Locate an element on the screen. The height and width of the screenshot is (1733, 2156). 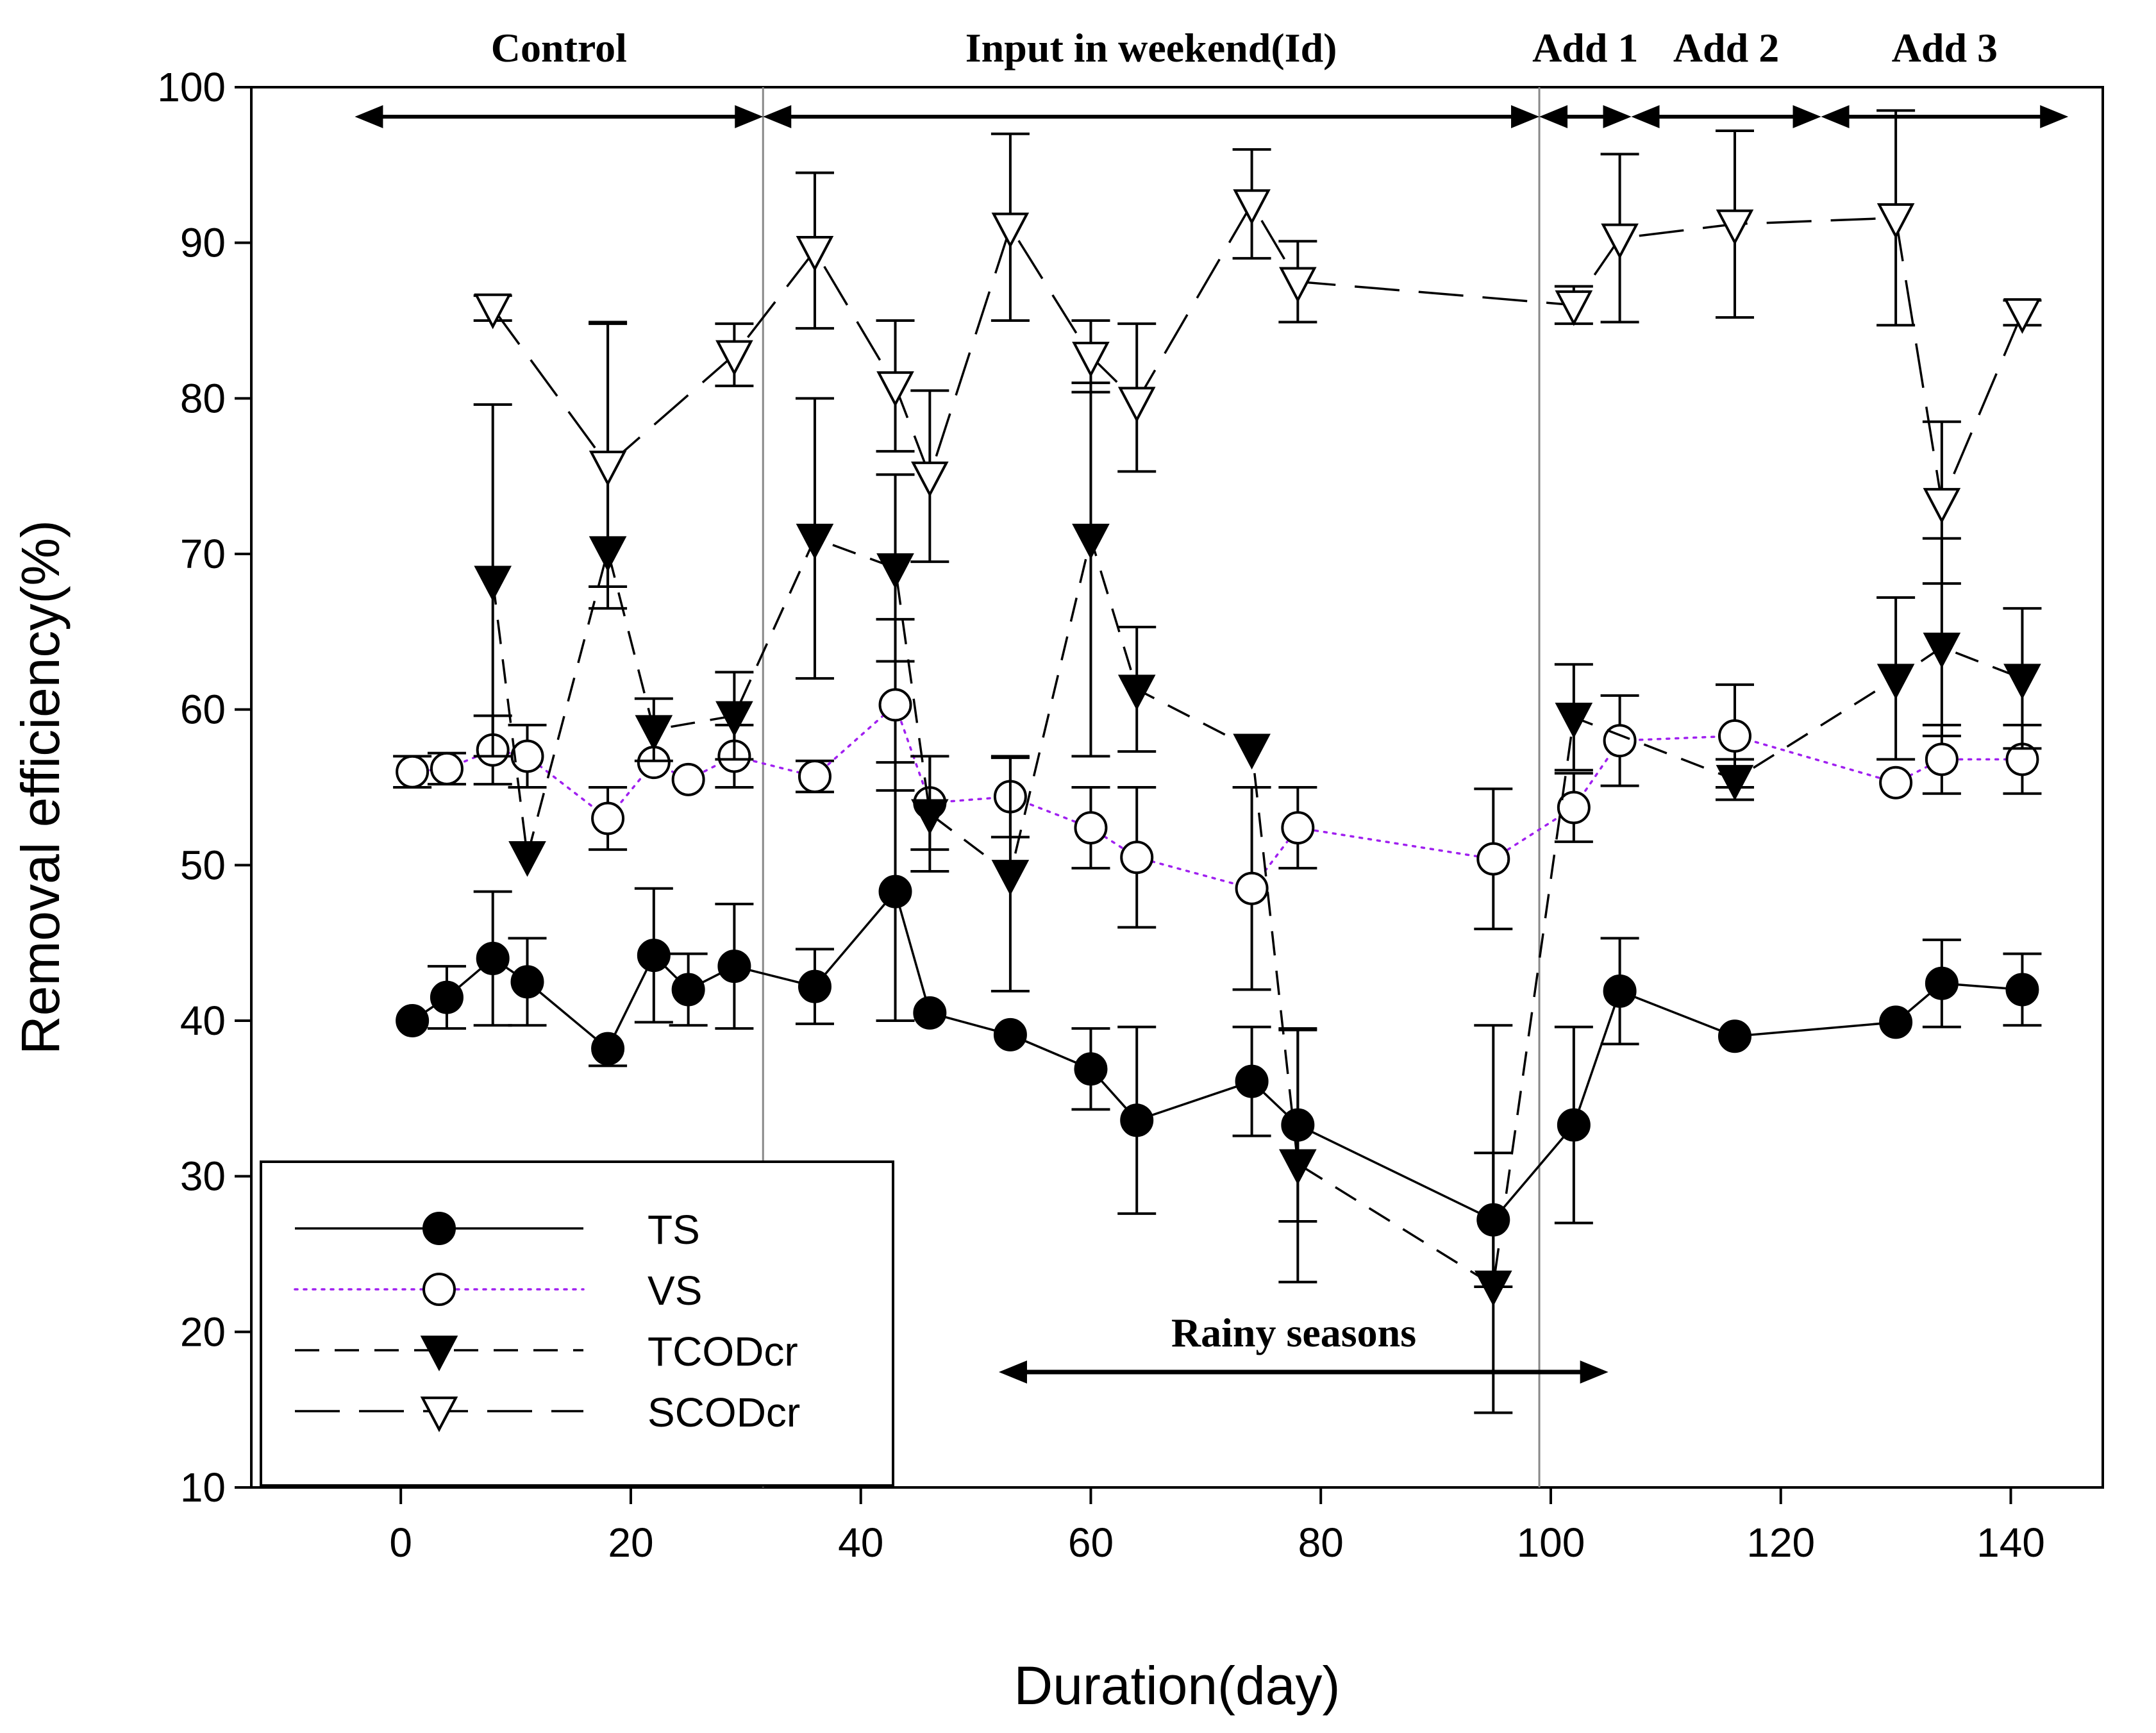
legend-marker-ts is located at coordinates (439, 1228).